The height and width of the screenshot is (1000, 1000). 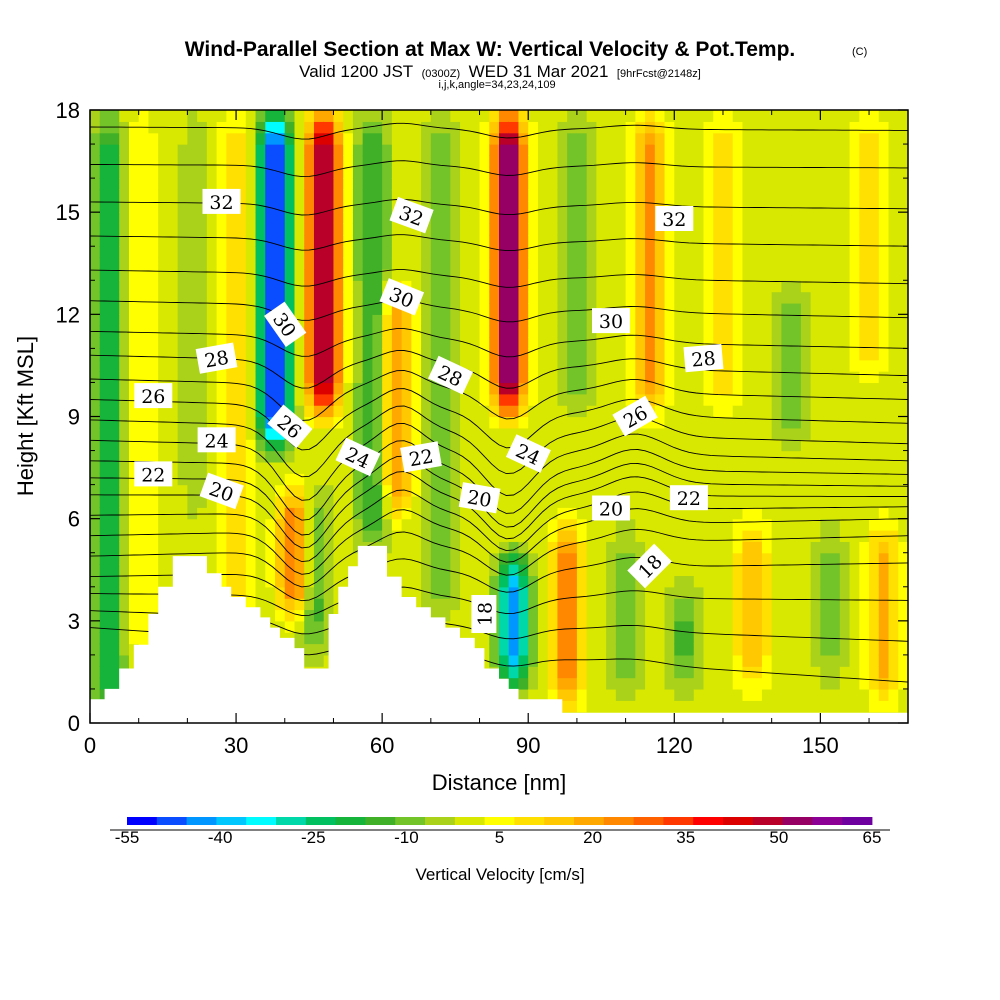 I want to click on theta-contour, so click(x=499, y=395).